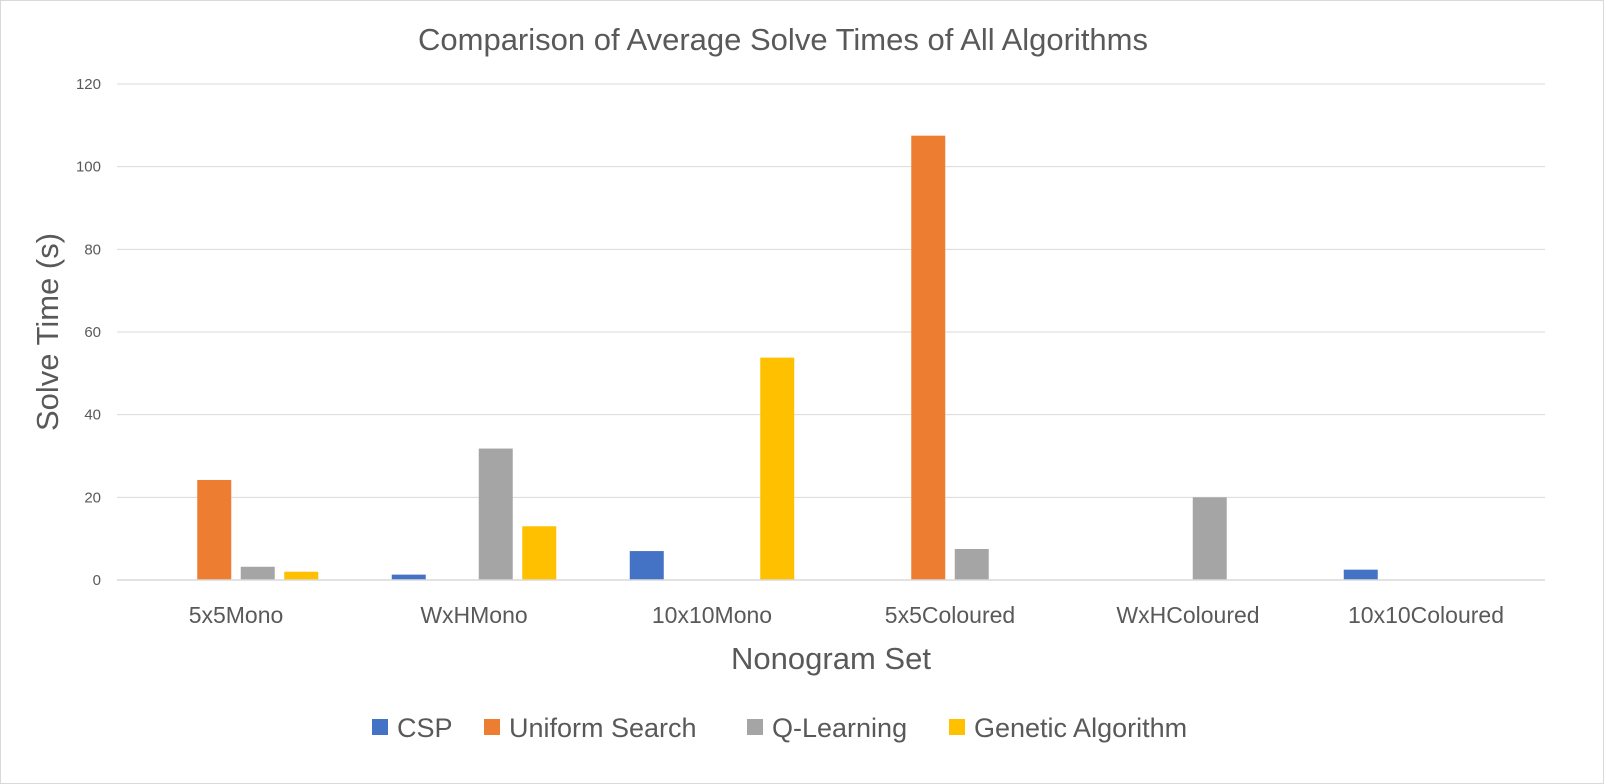  What do you see at coordinates (839, 728) in the screenshot?
I see `legend-label: Q-Learning` at bounding box center [839, 728].